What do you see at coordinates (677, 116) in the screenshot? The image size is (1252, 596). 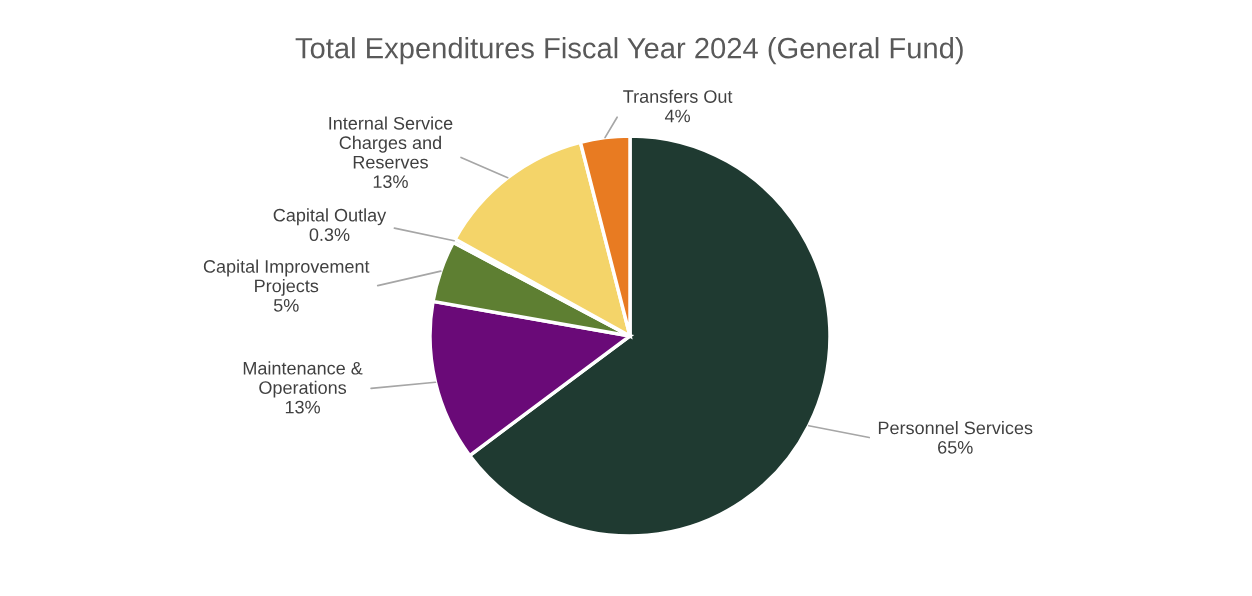 I see `data-label: 4%` at bounding box center [677, 116].